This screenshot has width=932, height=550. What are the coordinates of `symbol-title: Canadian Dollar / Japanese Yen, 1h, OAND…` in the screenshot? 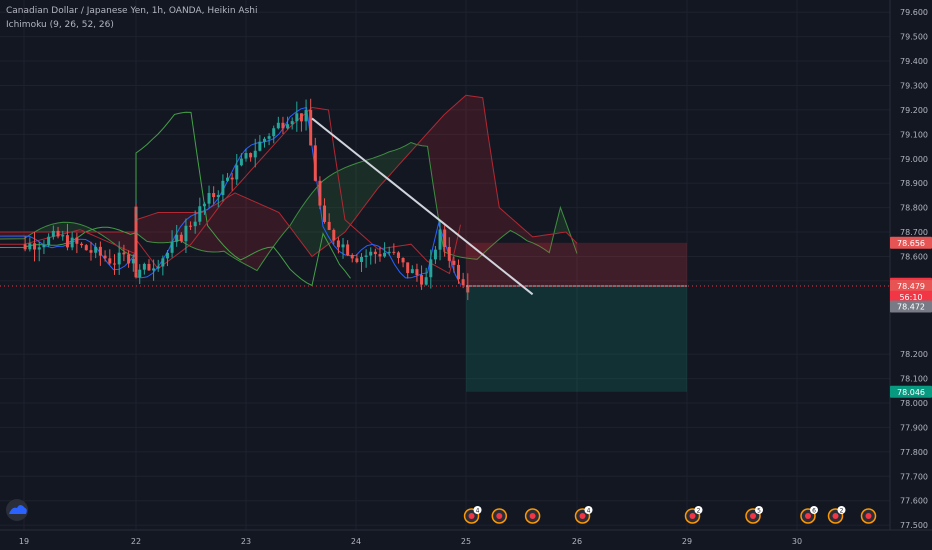 It's located at (132, 11).